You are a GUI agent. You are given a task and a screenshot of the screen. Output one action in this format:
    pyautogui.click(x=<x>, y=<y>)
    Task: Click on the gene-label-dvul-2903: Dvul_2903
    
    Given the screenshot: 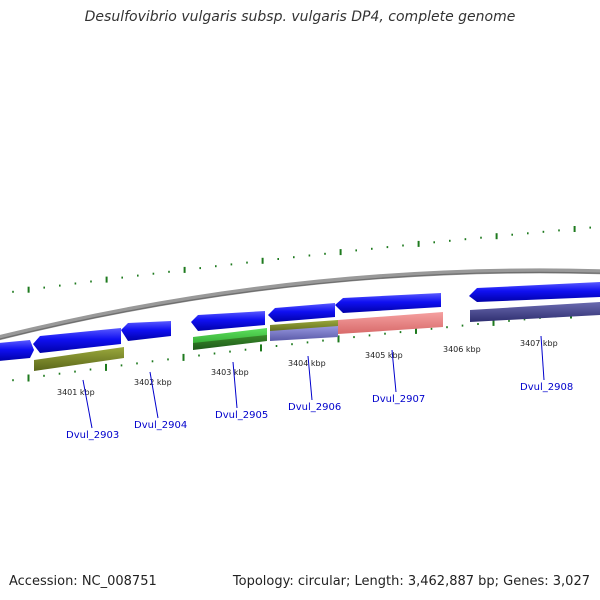 What is the action you would take?
    pyautogui.click(x=92, y=435)
    